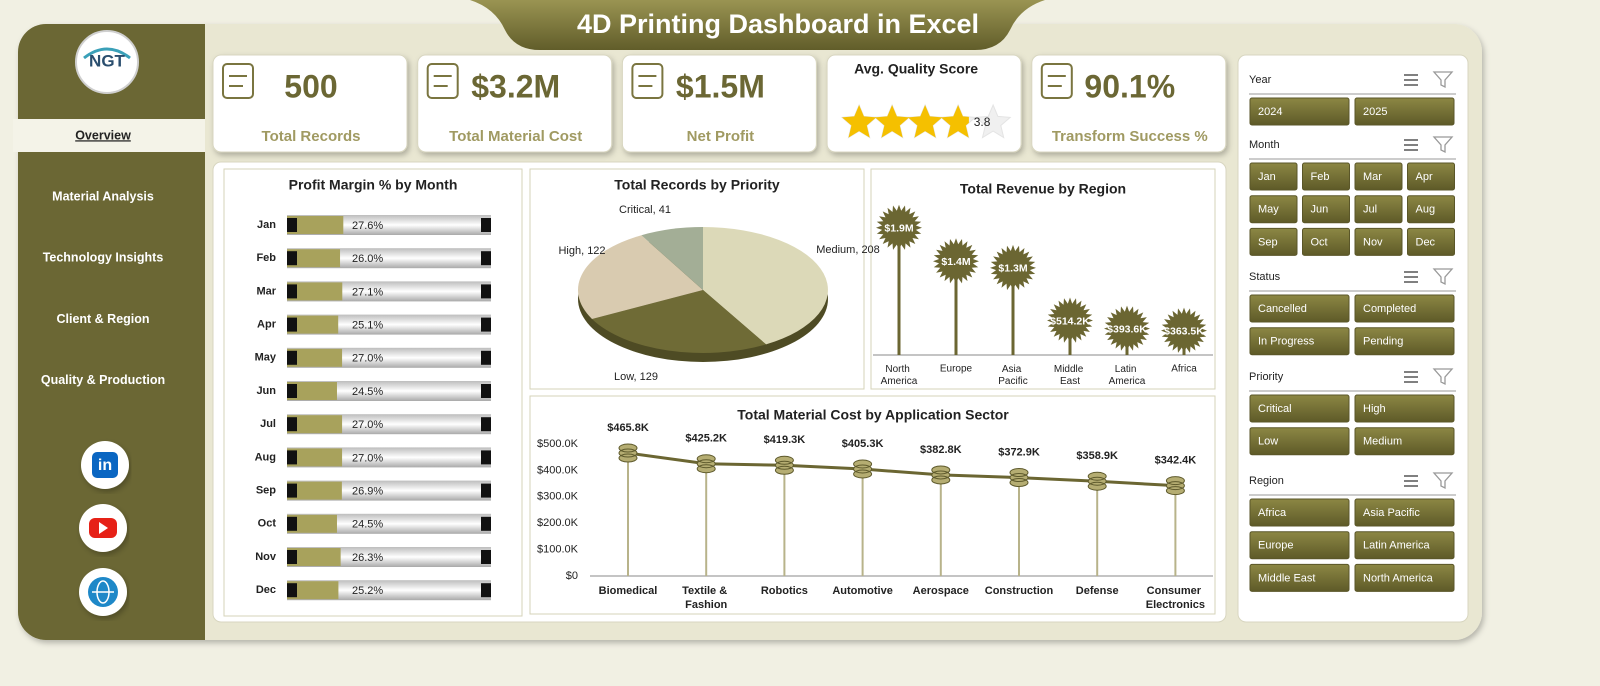 This screenshot has width=1600, height=686. What do you see at coordinates (1266, 377) in the screenshot?
I see `slicer-title: Priority` at bounding box center [1266, 377].